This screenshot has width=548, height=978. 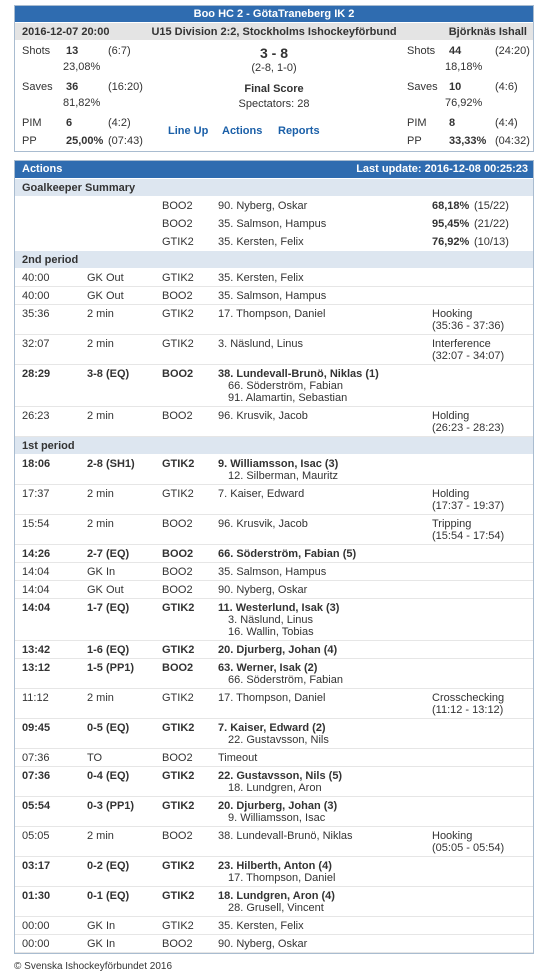 I want to click on nav-link: Actions, so click(x=242, y=131).